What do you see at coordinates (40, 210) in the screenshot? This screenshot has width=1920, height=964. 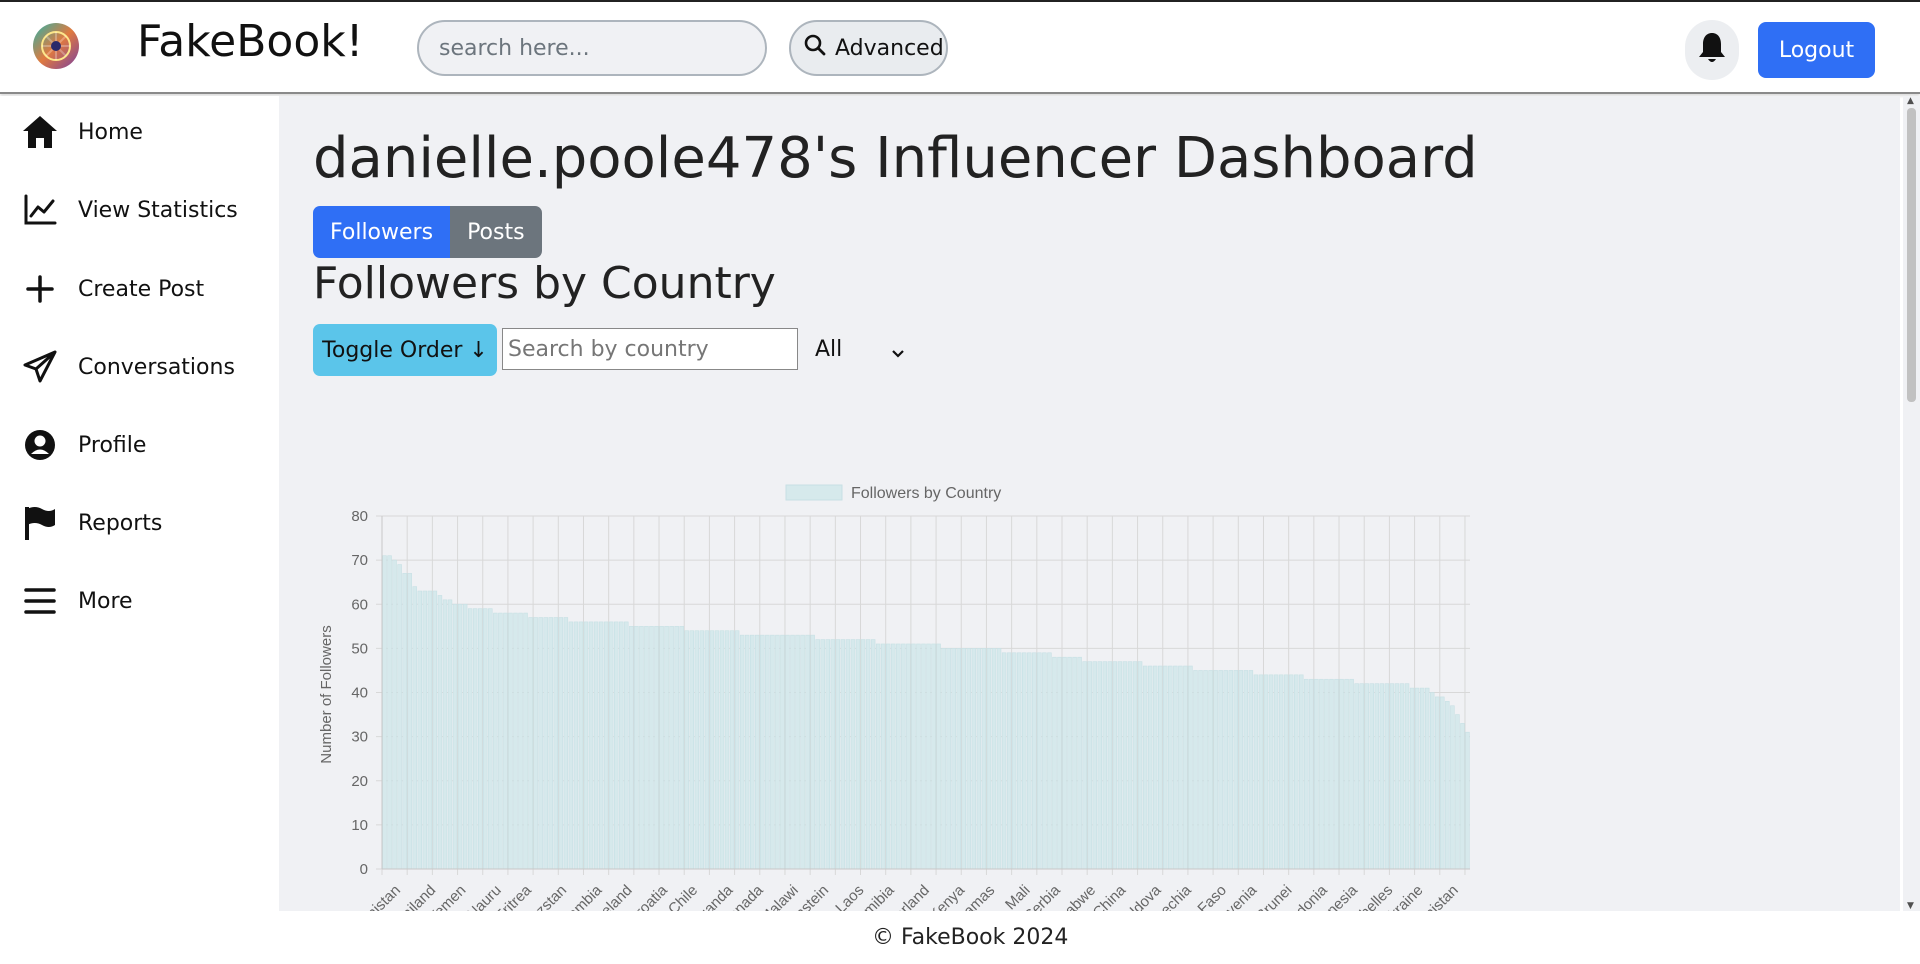 I see `chart-line-icon` at bounding box center [40, 210].